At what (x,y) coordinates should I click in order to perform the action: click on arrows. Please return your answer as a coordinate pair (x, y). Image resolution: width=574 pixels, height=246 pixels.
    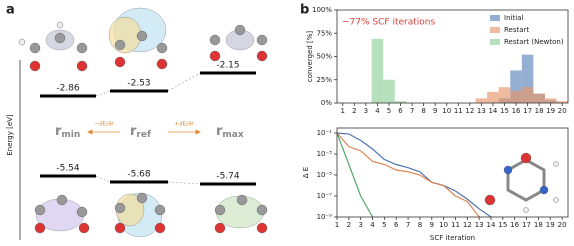
    Looking at the image, I should click on (144, 132).